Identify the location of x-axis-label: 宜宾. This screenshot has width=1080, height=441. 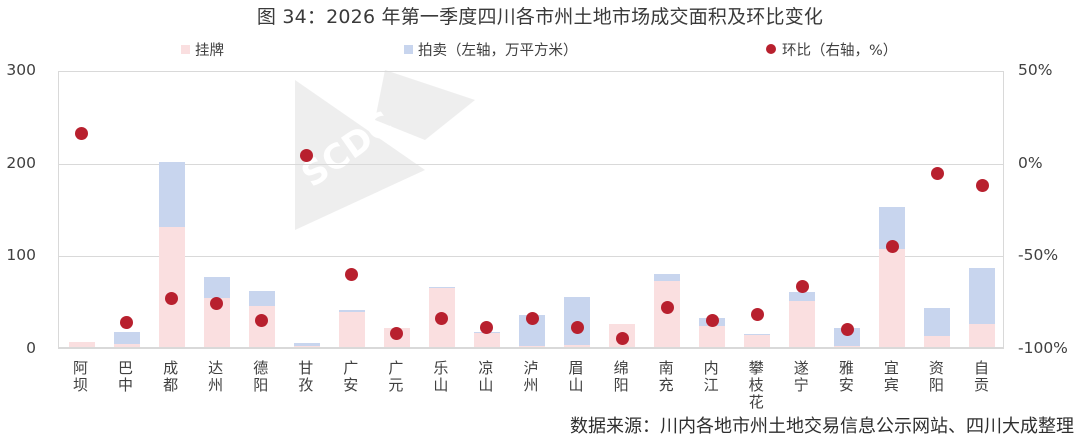
(891, 376).